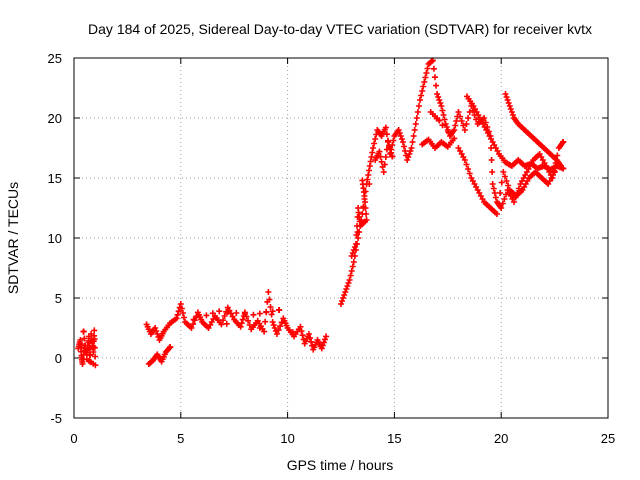 The image size is (640, 480). Describe the element at coordinates (73, 438) in the screenshot. I see `x-tick-label: 0` at that location.